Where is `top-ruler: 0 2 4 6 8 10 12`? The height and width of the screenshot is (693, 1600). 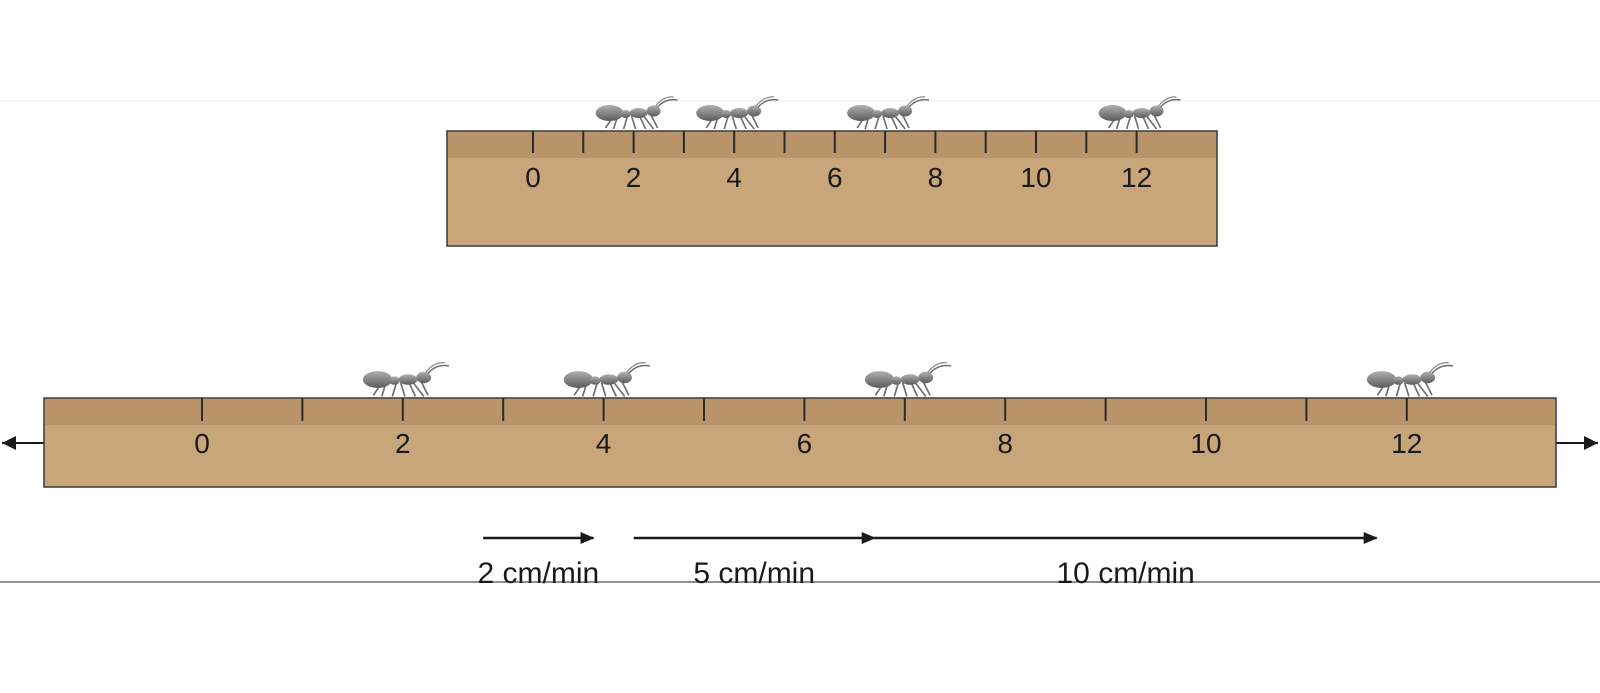
top-ruler: 0 2 4 6 8 10 12 is located at coordinates (832, 171).